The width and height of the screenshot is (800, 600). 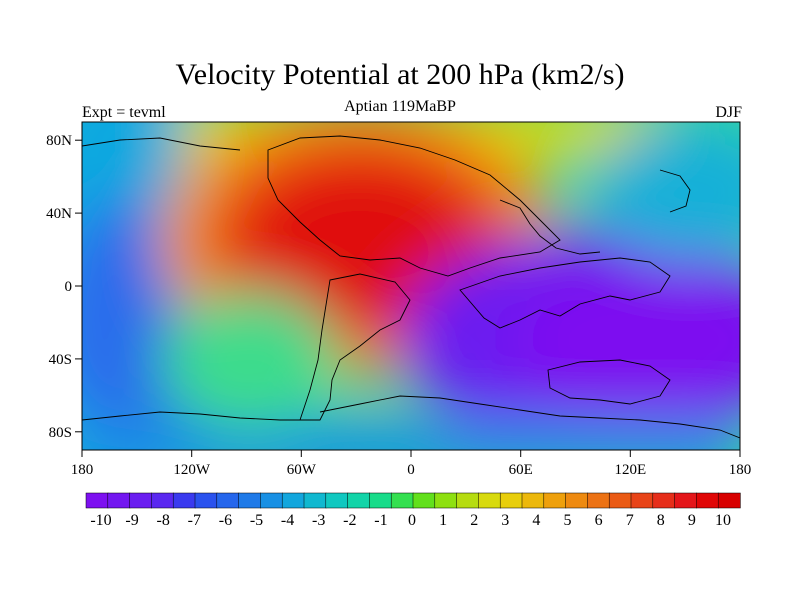 What do you see at coordinates (568, 520) in the screenshot?
I see `colorbar-label: 5` at bounding box center [568, 520].